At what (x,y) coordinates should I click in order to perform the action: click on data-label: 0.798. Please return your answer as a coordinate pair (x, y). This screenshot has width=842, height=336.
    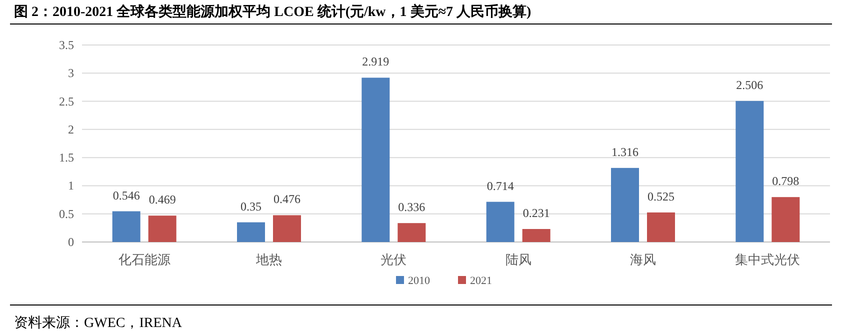
    Looking at the image, I should click on (786, 181).